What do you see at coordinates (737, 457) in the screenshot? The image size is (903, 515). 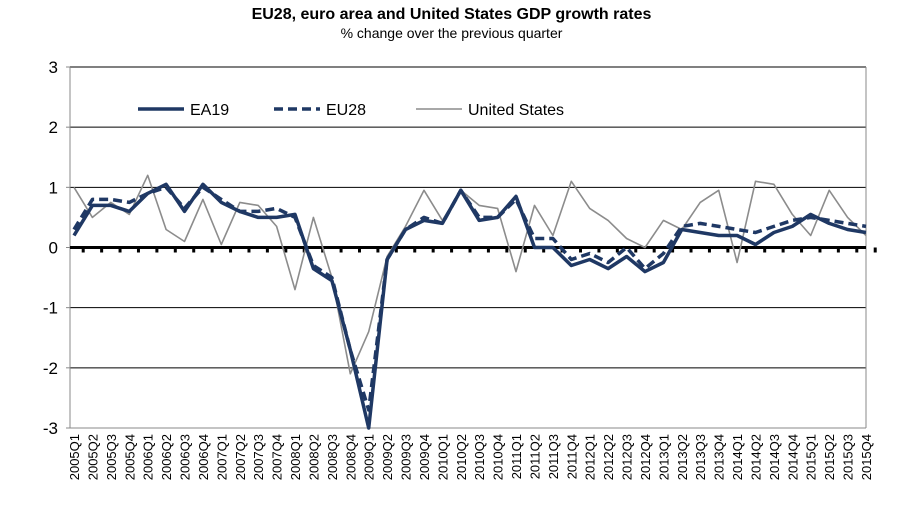 I see `x-tick-label: 2014Q1` at bounding box center [737, 457].